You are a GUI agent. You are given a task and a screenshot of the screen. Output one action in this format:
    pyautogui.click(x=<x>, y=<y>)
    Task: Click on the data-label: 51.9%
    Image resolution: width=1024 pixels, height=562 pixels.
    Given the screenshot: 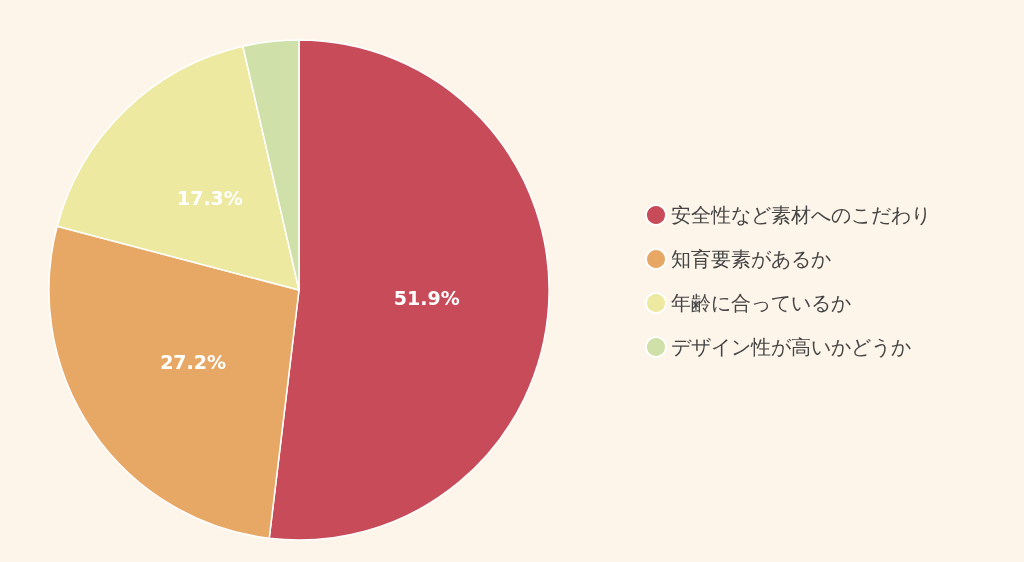 What is the action you would take?
    pyautogui.click(x=426, y=297)
    